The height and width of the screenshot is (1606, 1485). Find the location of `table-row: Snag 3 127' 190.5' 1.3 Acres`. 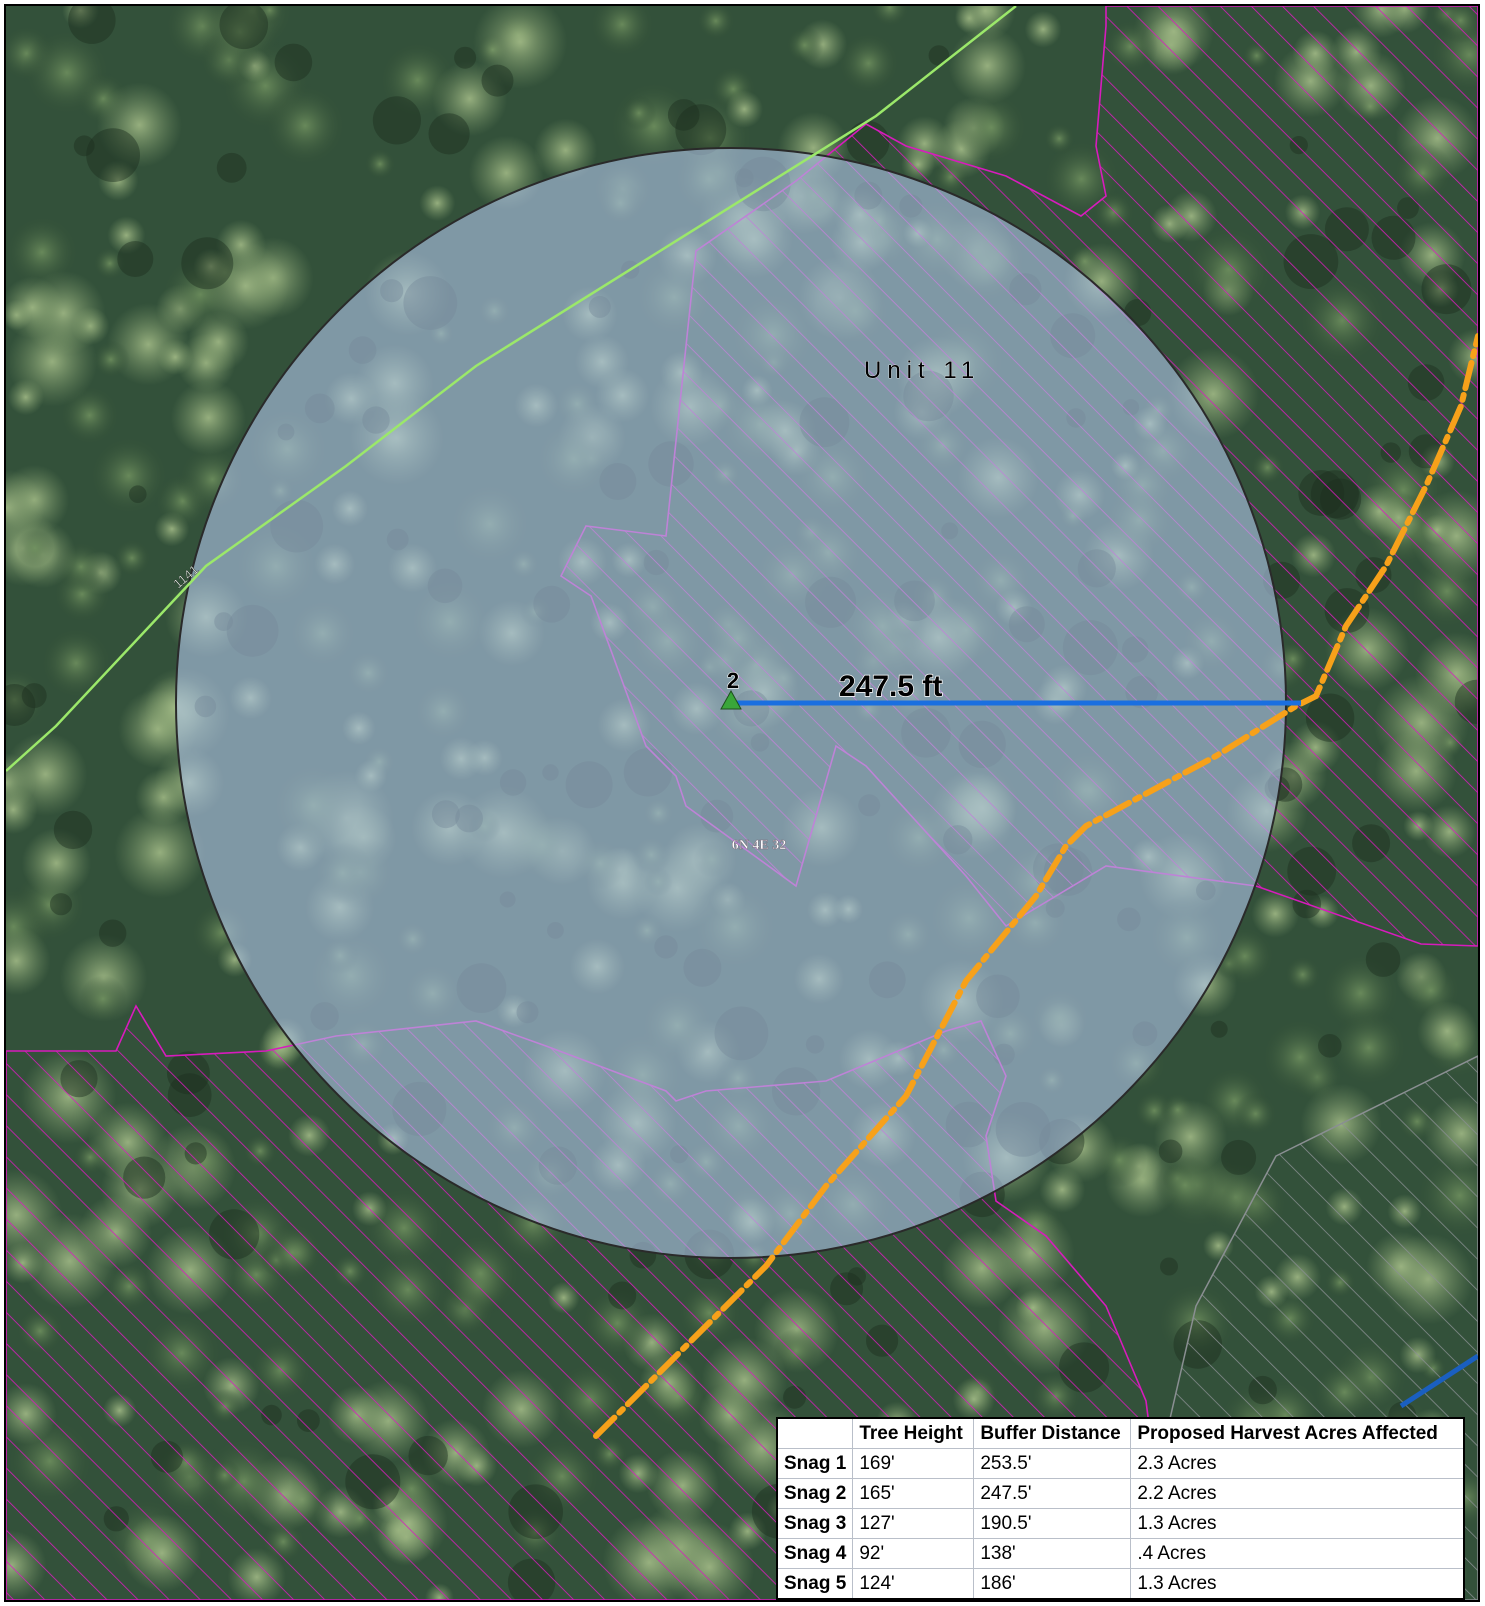

table-row: Snag 3 127' 190.5' 1.3 Acres is located at coordinates (1120, 1523).